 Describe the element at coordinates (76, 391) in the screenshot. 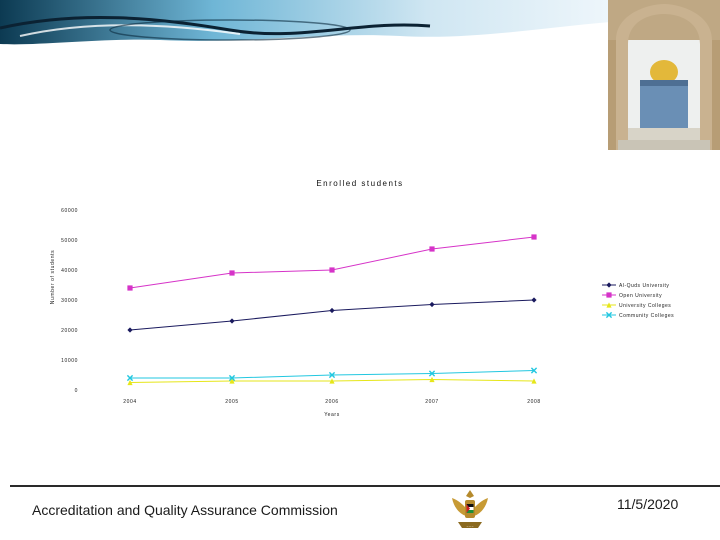

I see `y-tick-label: 0` at that location.